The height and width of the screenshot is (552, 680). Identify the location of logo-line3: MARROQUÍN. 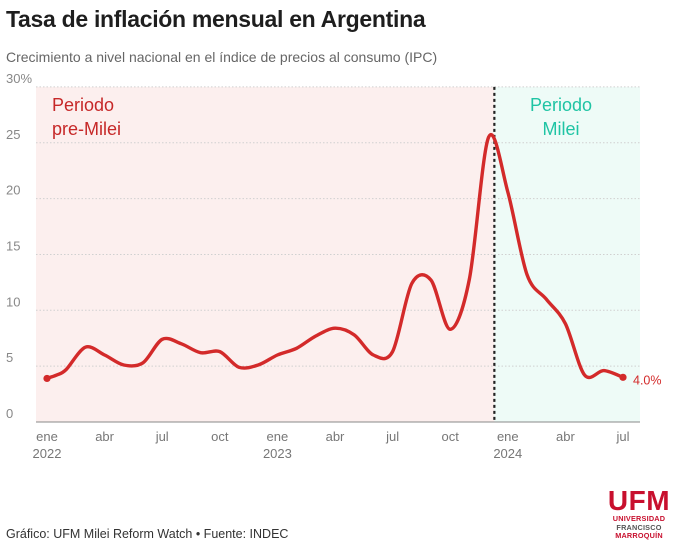
(639, 535).